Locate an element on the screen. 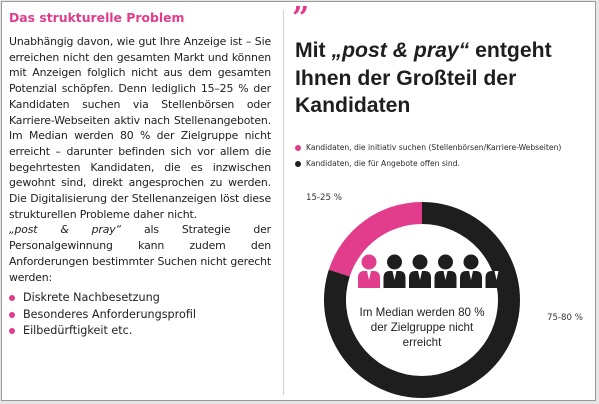  list-item: Besonderes Anforderungsprofil is located at coordinates (140, 315).